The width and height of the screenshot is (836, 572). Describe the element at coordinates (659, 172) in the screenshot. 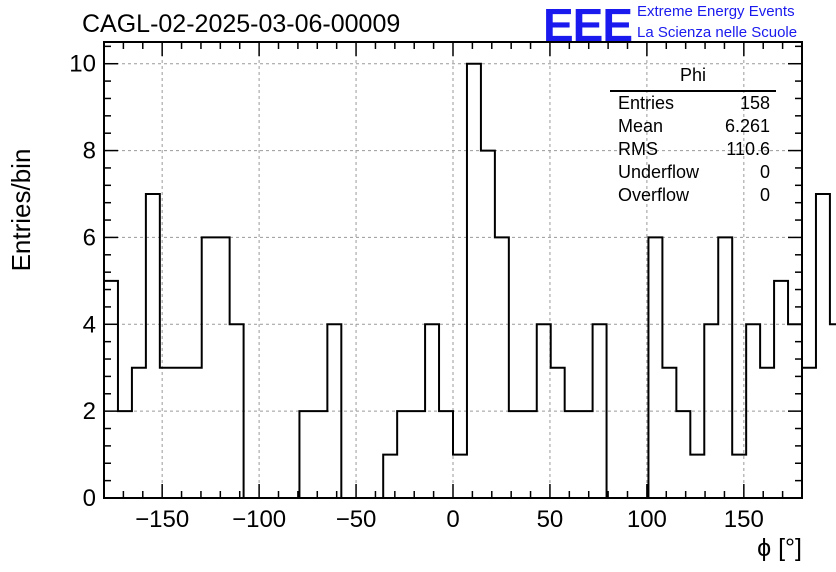

I see `stats-label: Underflow` at that location.